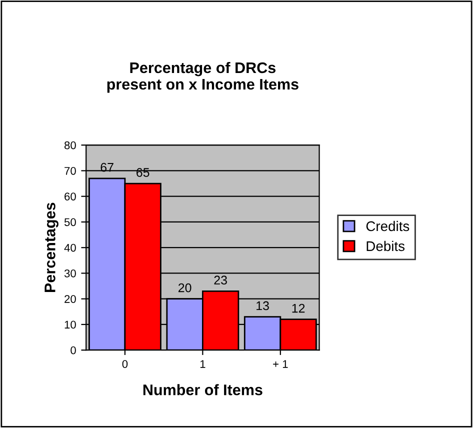  What do you see at coordinates (385, 246) in the screenshot?
I see `legend-label: Debits` at bounding box center [385, 246].